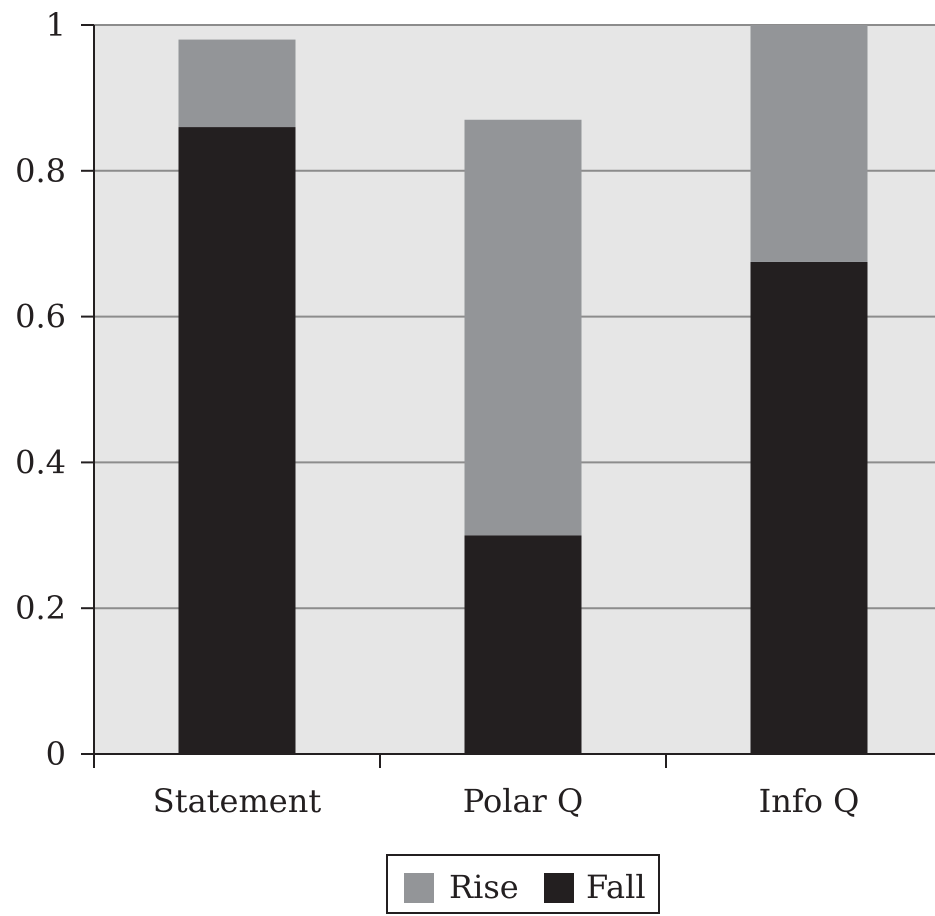 This screenshot has height=916, width=935. I want to click on bar-rise-info-q, so click(809, 143).